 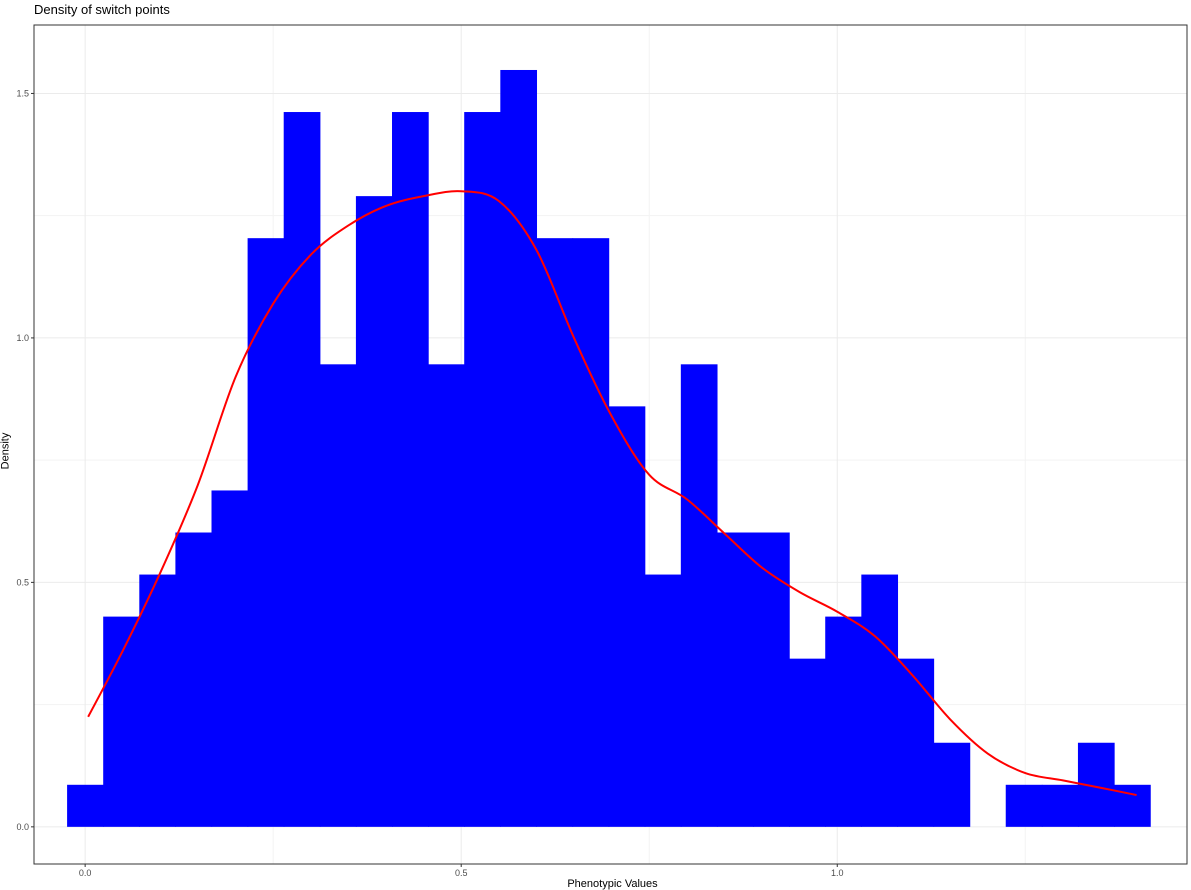 What do you see at coordinates (837, 873) in the screenshot?
I see `x-tick-label: 1.0` at bounding box center [837, 873].